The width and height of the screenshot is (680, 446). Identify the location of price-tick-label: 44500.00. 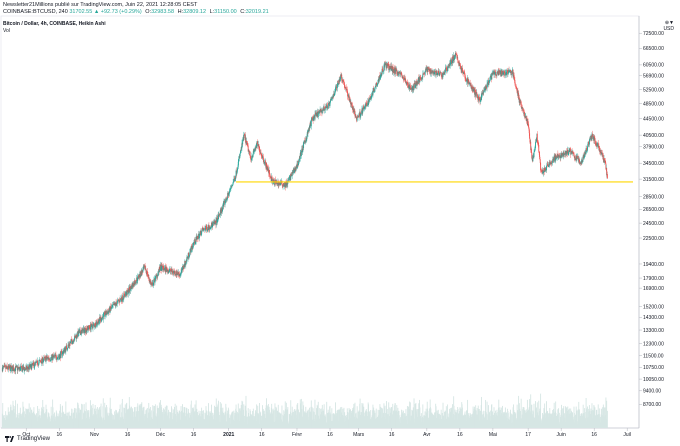
(653, 119).